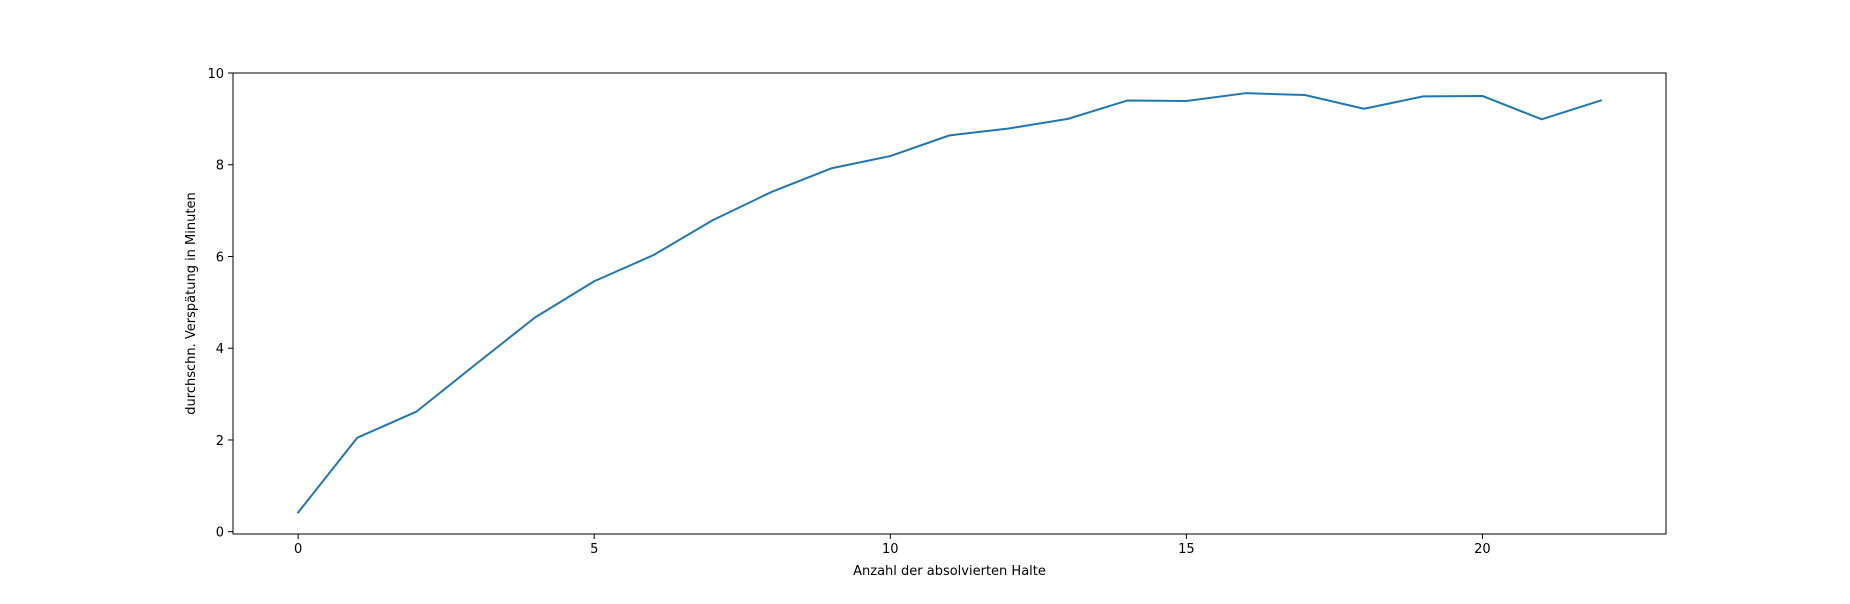 Image resolution: width=1850 pixels, height=604 pixels. Describe the element at coordinates (949, 571) in the screenshot. I see `x-axis-label: Anzahl der absolvierten Halte` at that location.